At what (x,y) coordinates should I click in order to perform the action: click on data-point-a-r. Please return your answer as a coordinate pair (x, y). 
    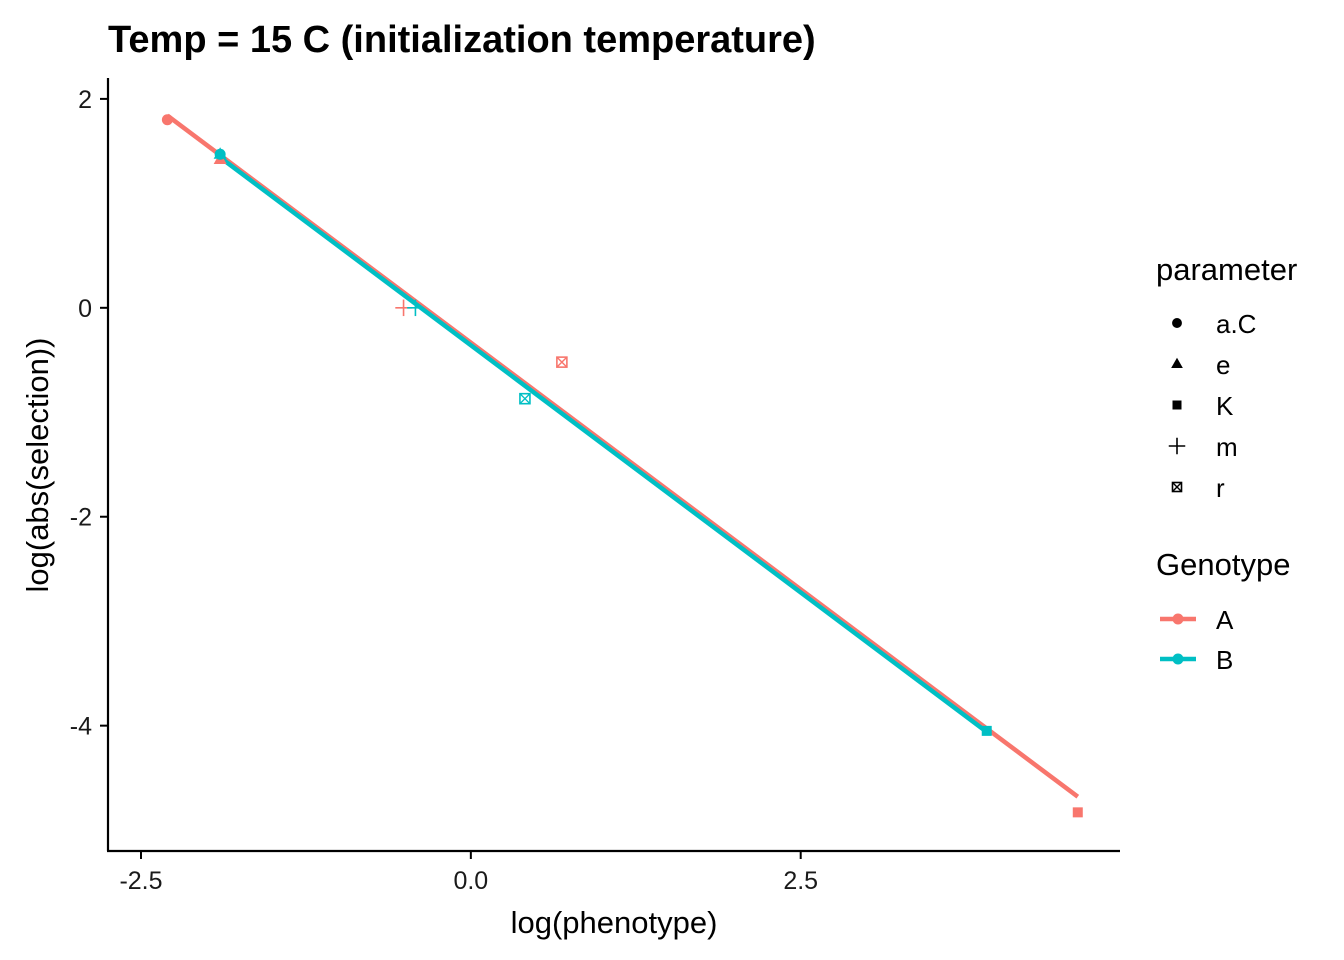
    Looking at the image, I should click on (562, 362).